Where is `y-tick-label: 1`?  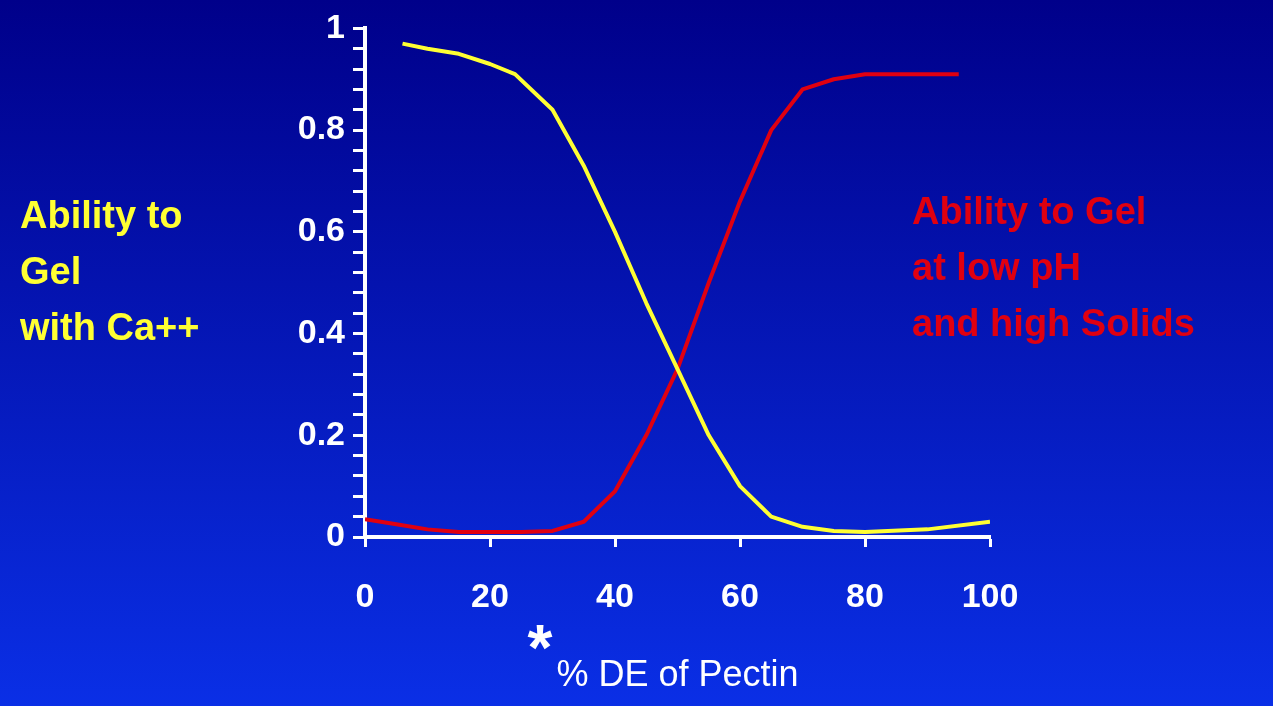
y-tick-label: 1 is located at coordinates (335, 25).